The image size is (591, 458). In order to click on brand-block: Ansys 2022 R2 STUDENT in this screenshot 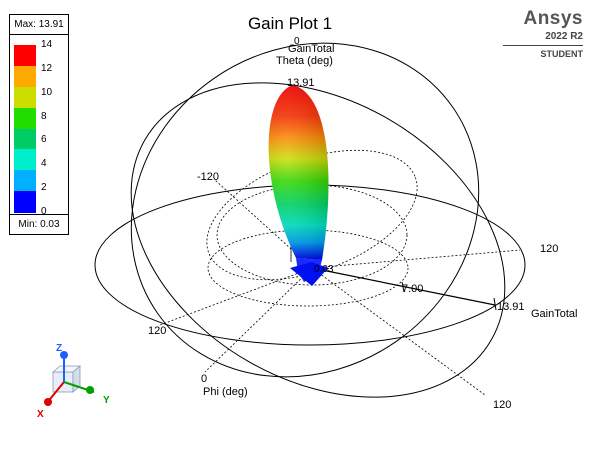, I will do `click(543, 33)`.